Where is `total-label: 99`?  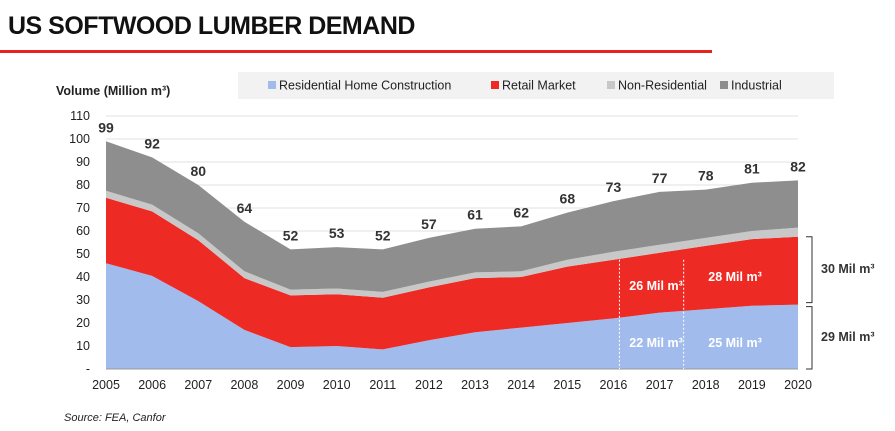 total-label: 99 is located at coordinates (106, 127).